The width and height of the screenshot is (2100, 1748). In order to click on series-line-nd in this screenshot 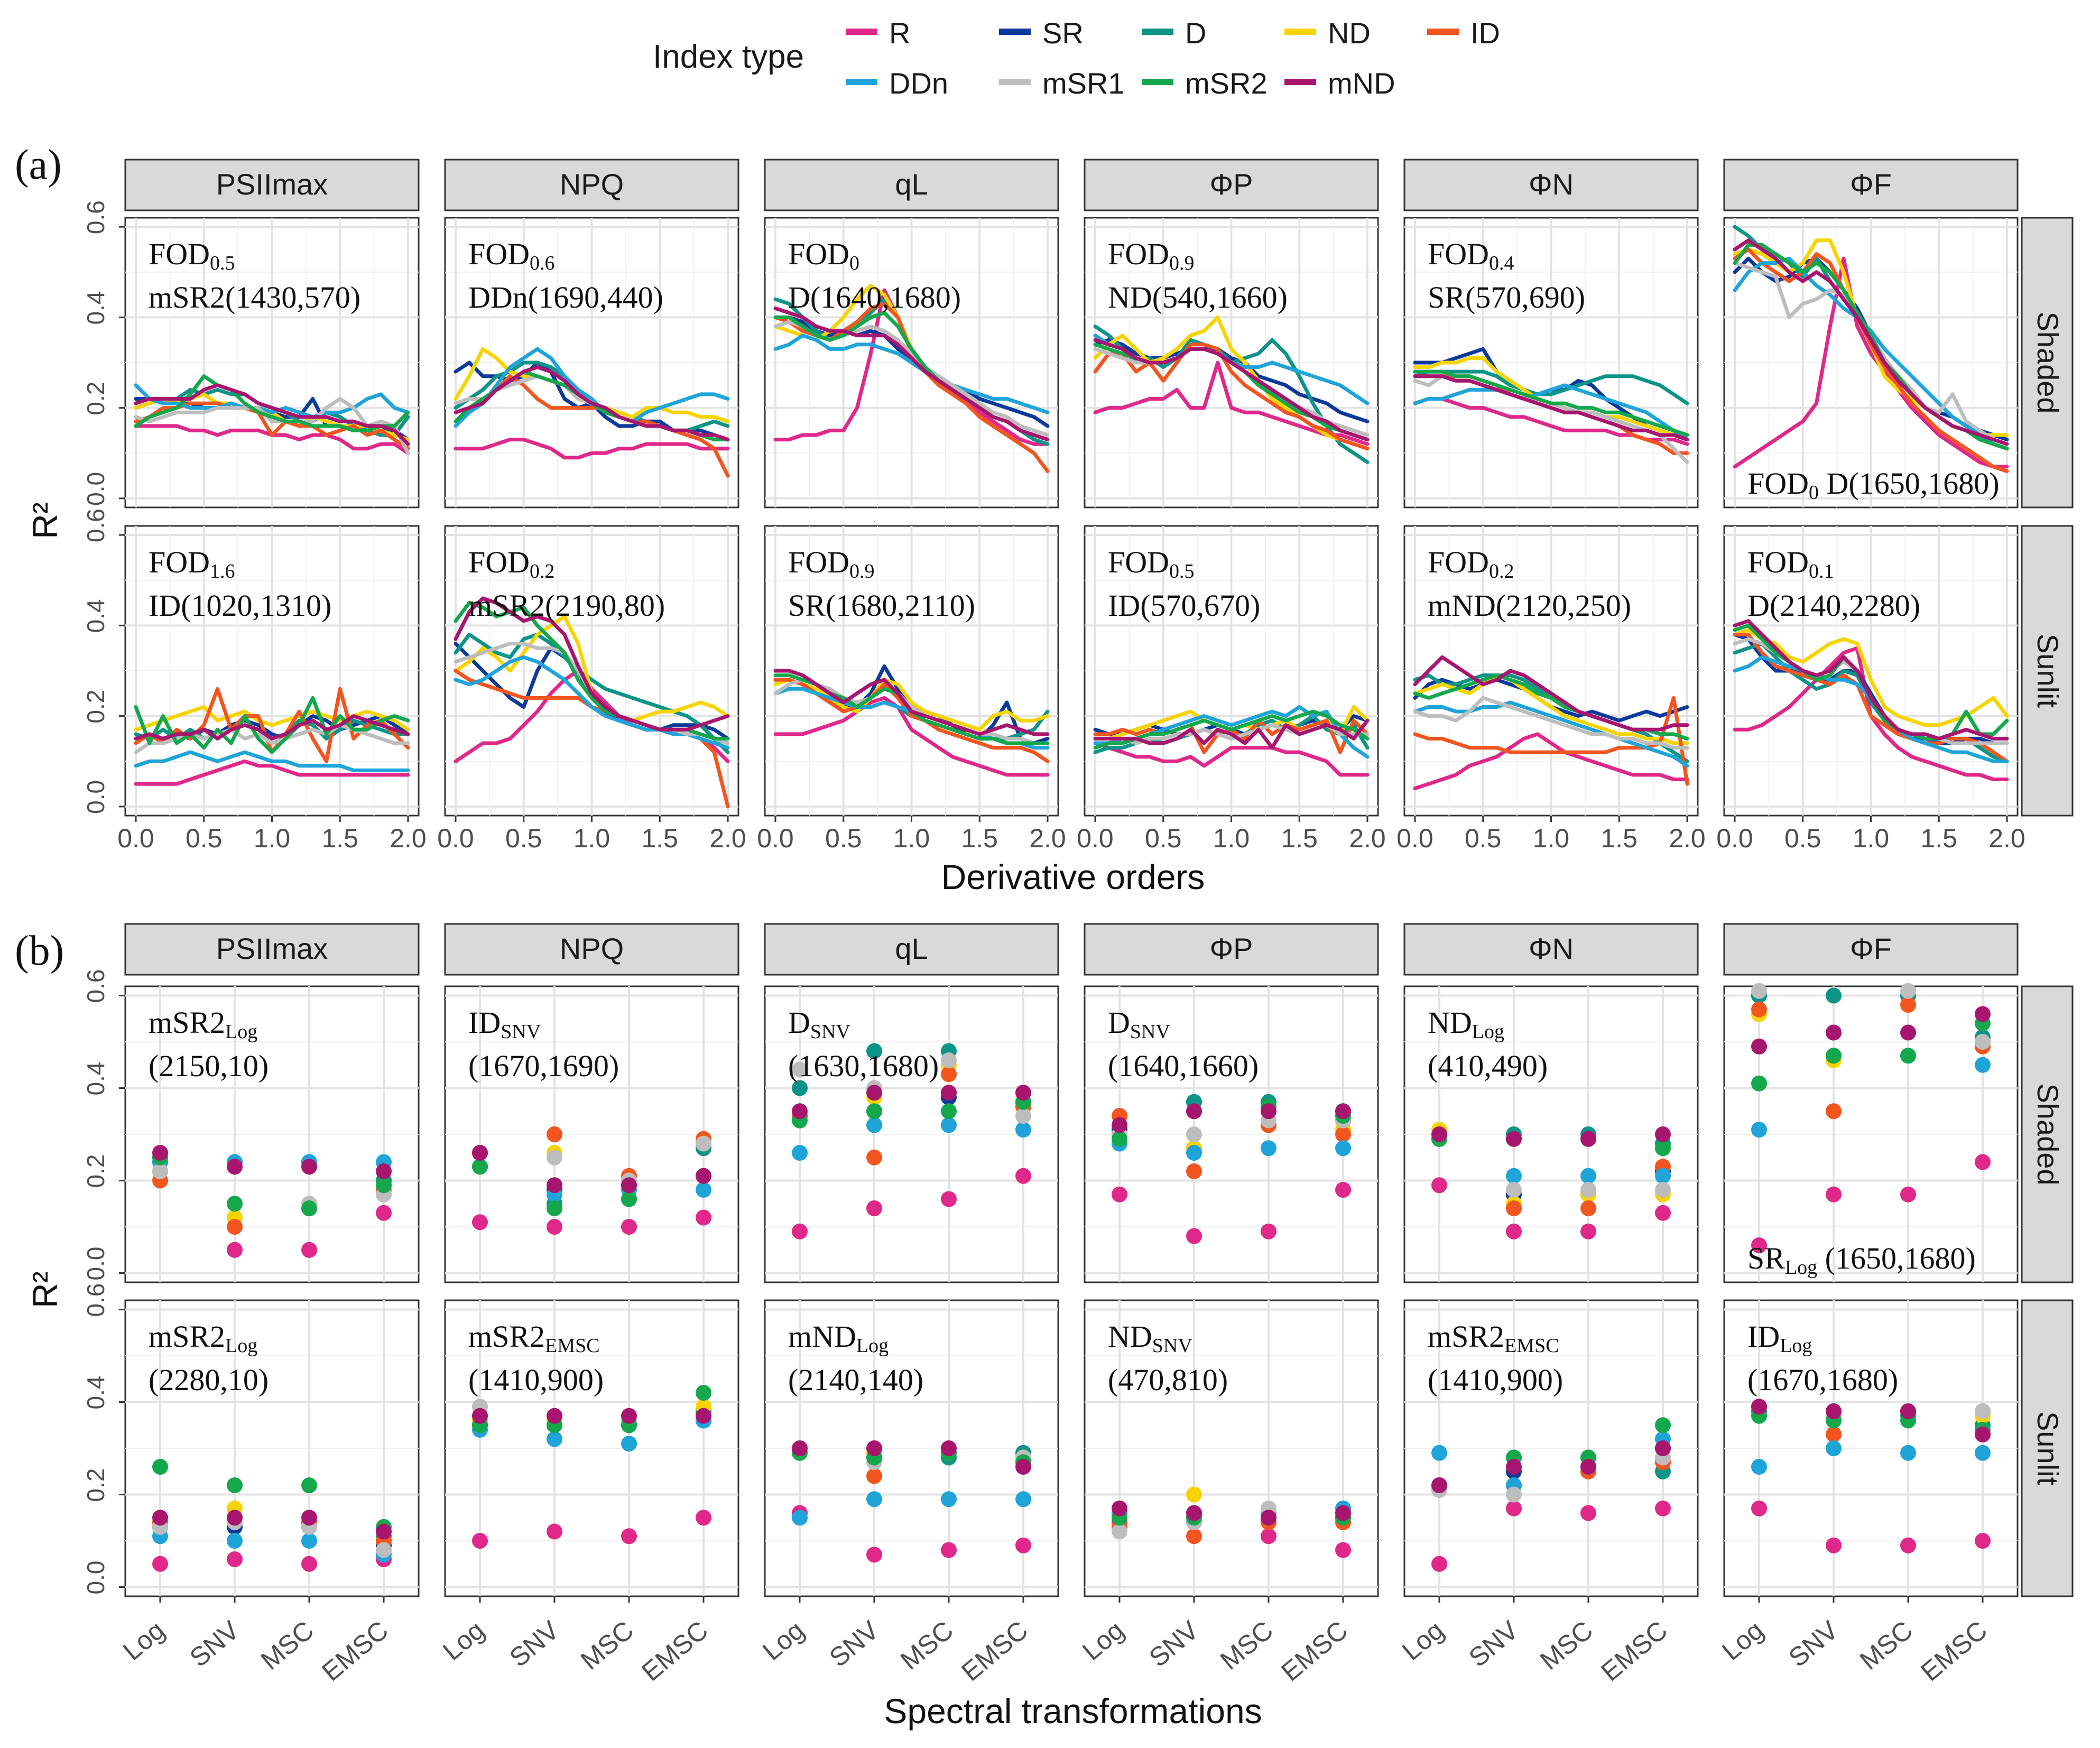, I will do `click(1551, 709)`.